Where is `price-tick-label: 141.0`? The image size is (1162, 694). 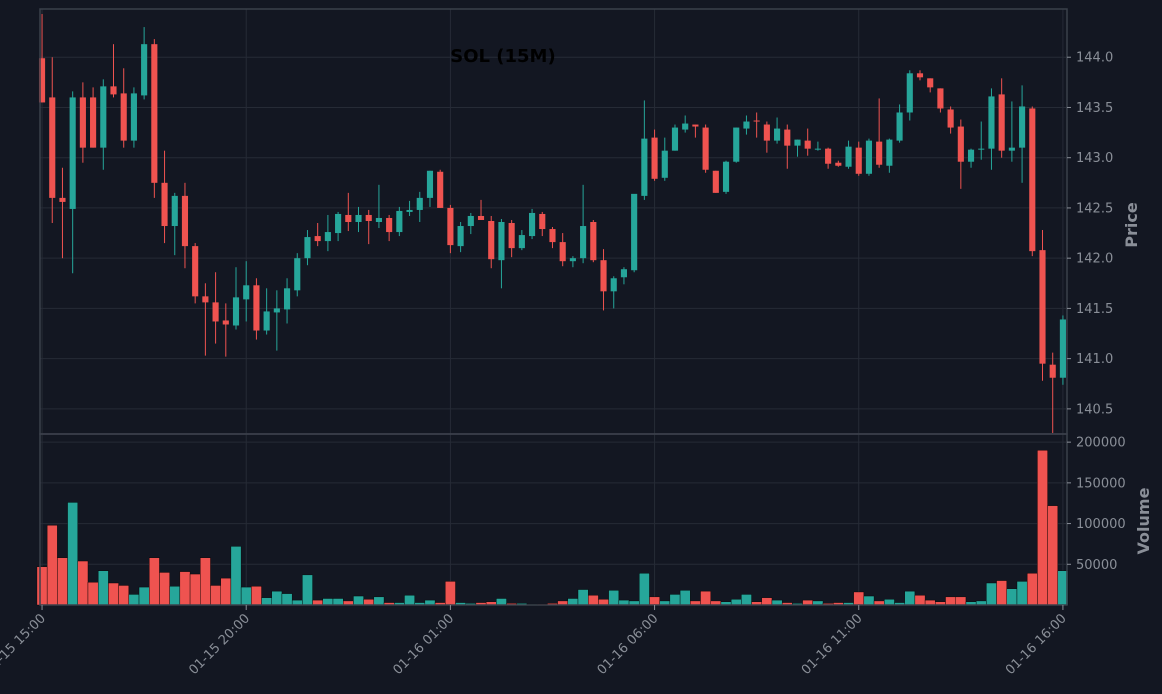
price-tick-label: 141.0 is located at coordinates (1094, 359).